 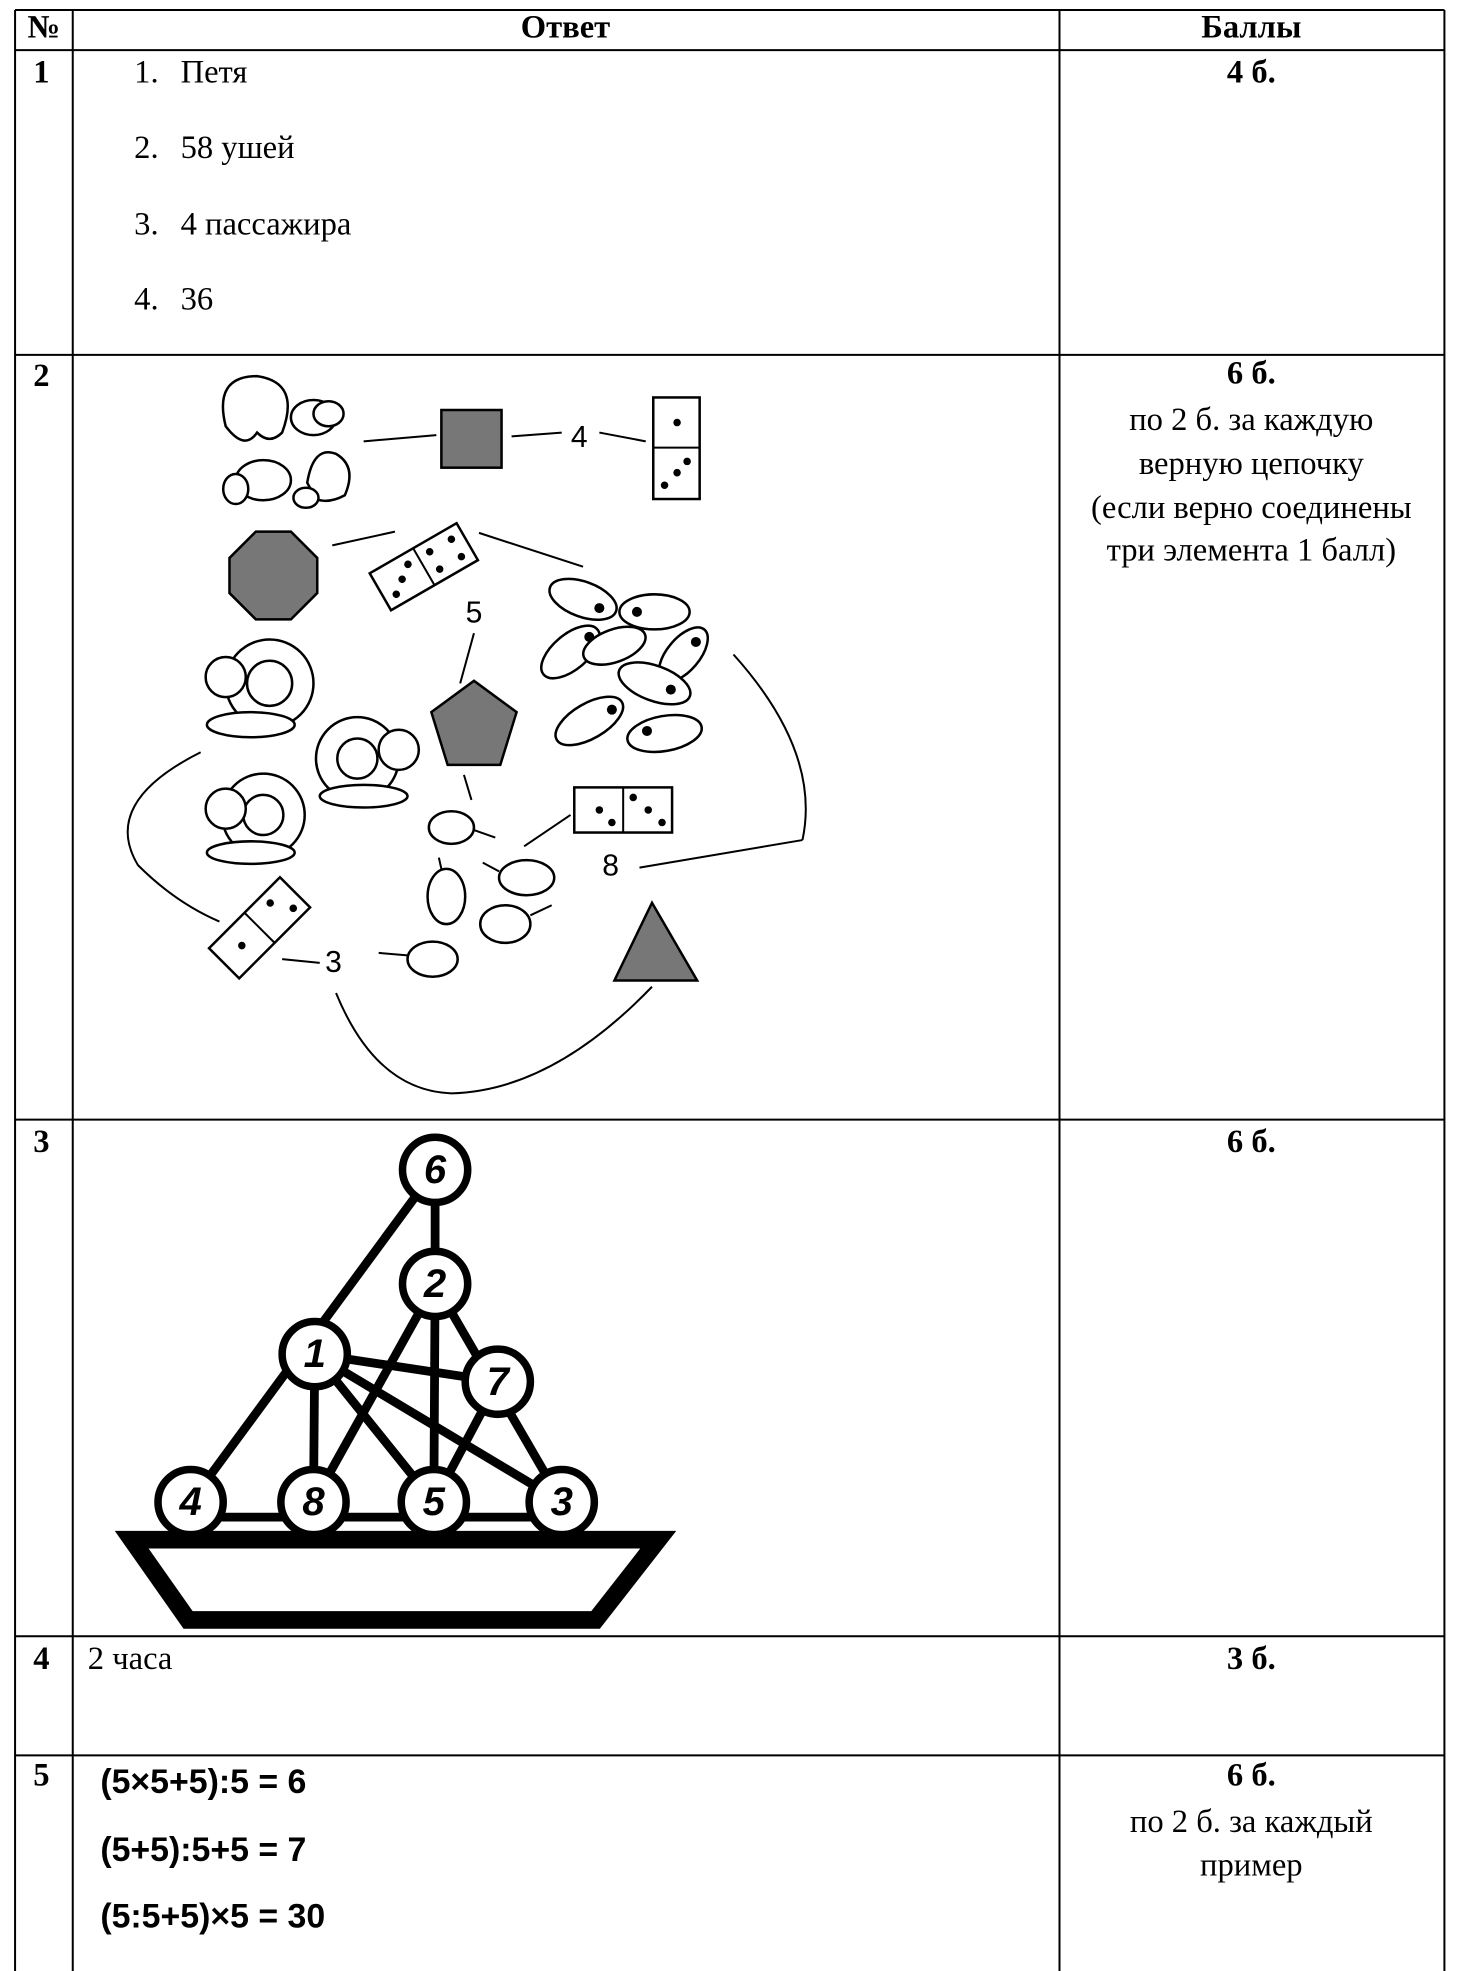 I want to click on list-marker: 4., so click(x=146, y=300).